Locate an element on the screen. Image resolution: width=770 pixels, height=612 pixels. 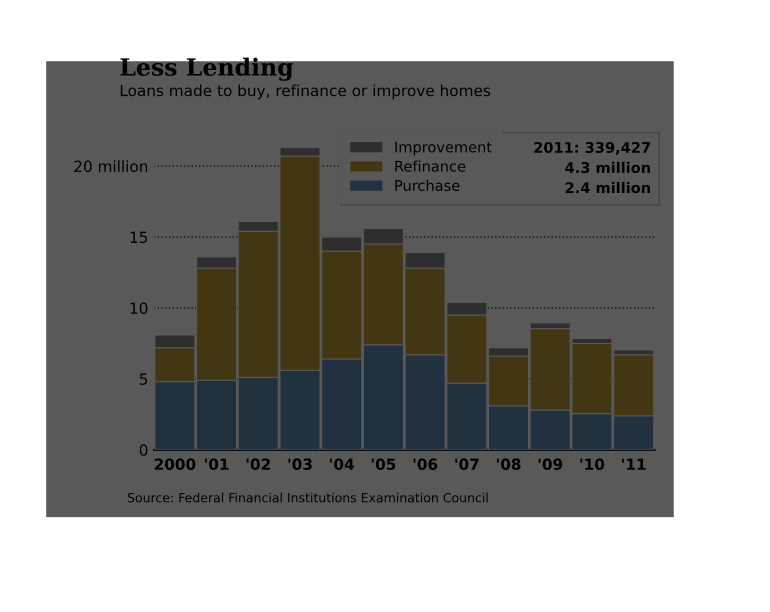
x-tick-label: '05 is located at coordinates (384, 464).